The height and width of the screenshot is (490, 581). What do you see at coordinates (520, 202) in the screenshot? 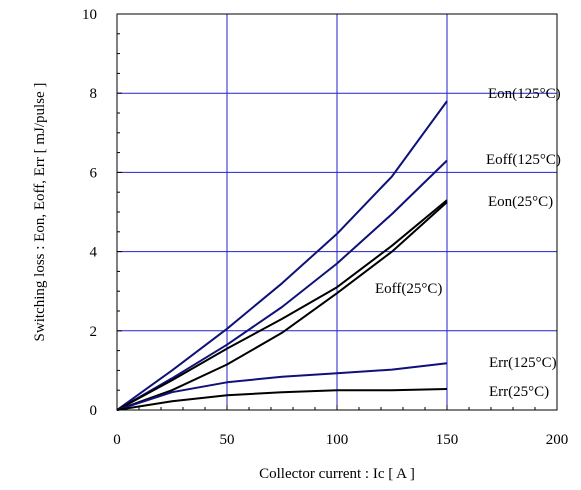
I see `series-label-2: Eon(25°C)` at bounding box center [520, 202].